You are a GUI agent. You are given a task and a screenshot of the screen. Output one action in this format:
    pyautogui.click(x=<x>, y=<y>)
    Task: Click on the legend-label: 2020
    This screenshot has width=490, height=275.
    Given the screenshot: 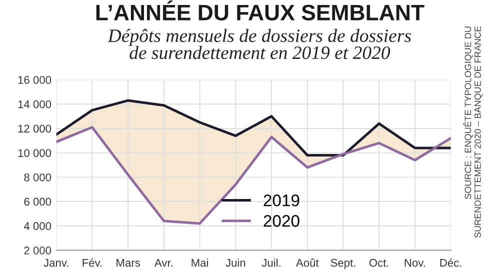 What is the action you would take?
    pyautogui.click(x=282, y=221)
    